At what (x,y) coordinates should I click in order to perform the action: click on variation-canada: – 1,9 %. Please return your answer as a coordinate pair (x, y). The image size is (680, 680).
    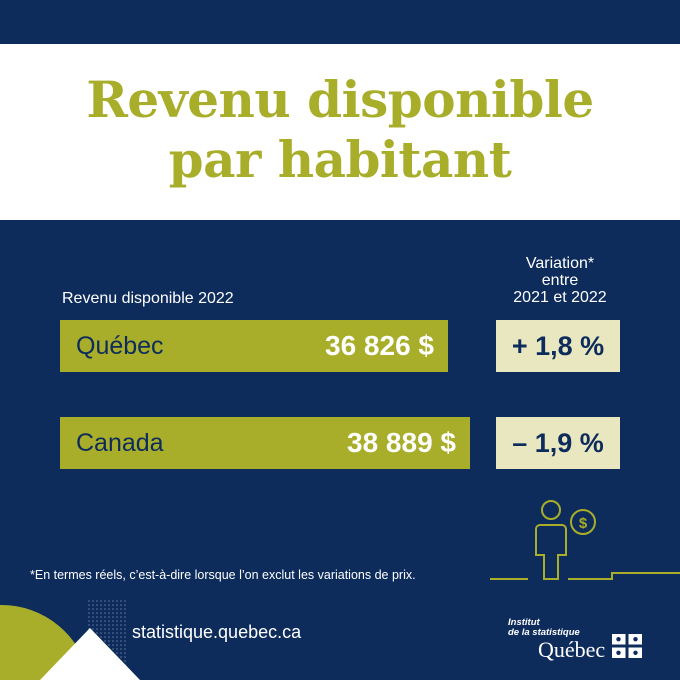
    Looking at the image, I should click on (558, 443).